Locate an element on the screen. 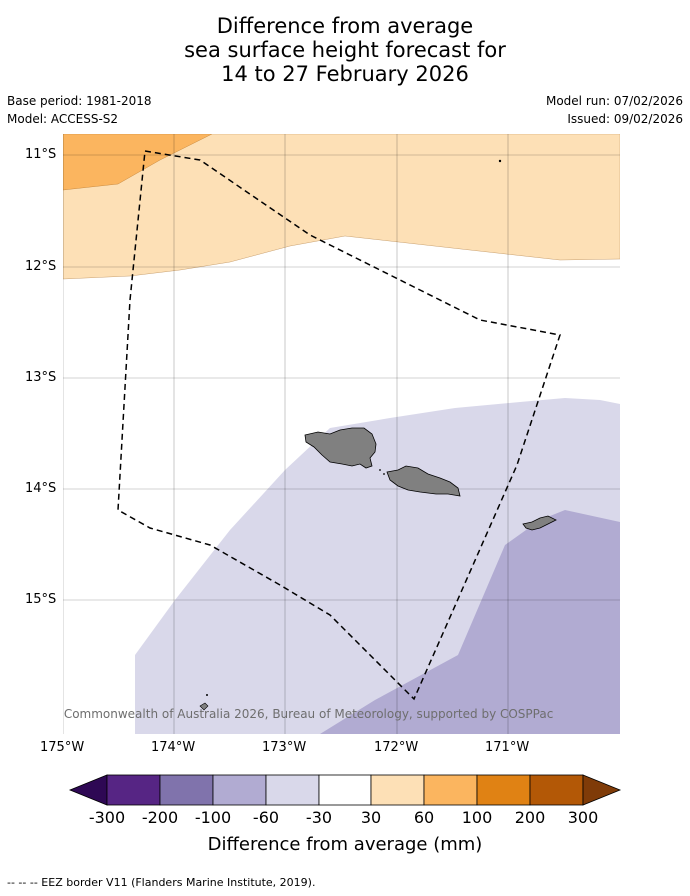  issued-date: Issued: 09/02/2026 is located at coordinates (625, 119).